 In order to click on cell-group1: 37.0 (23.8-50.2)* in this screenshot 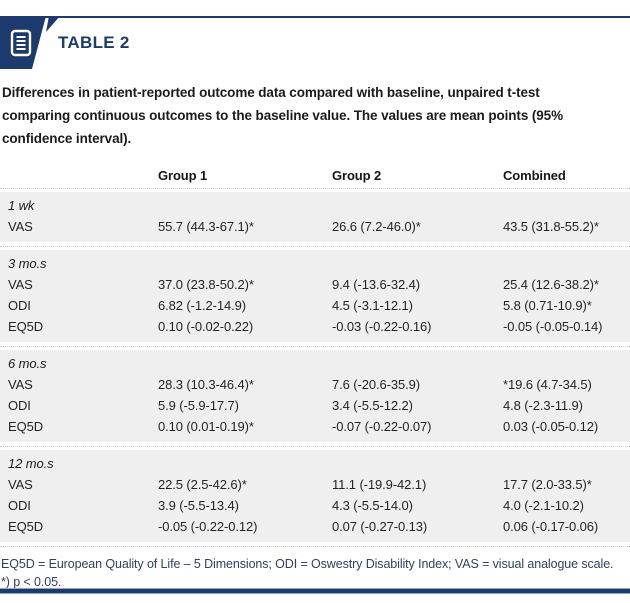, I will do `click(206, 284)`.